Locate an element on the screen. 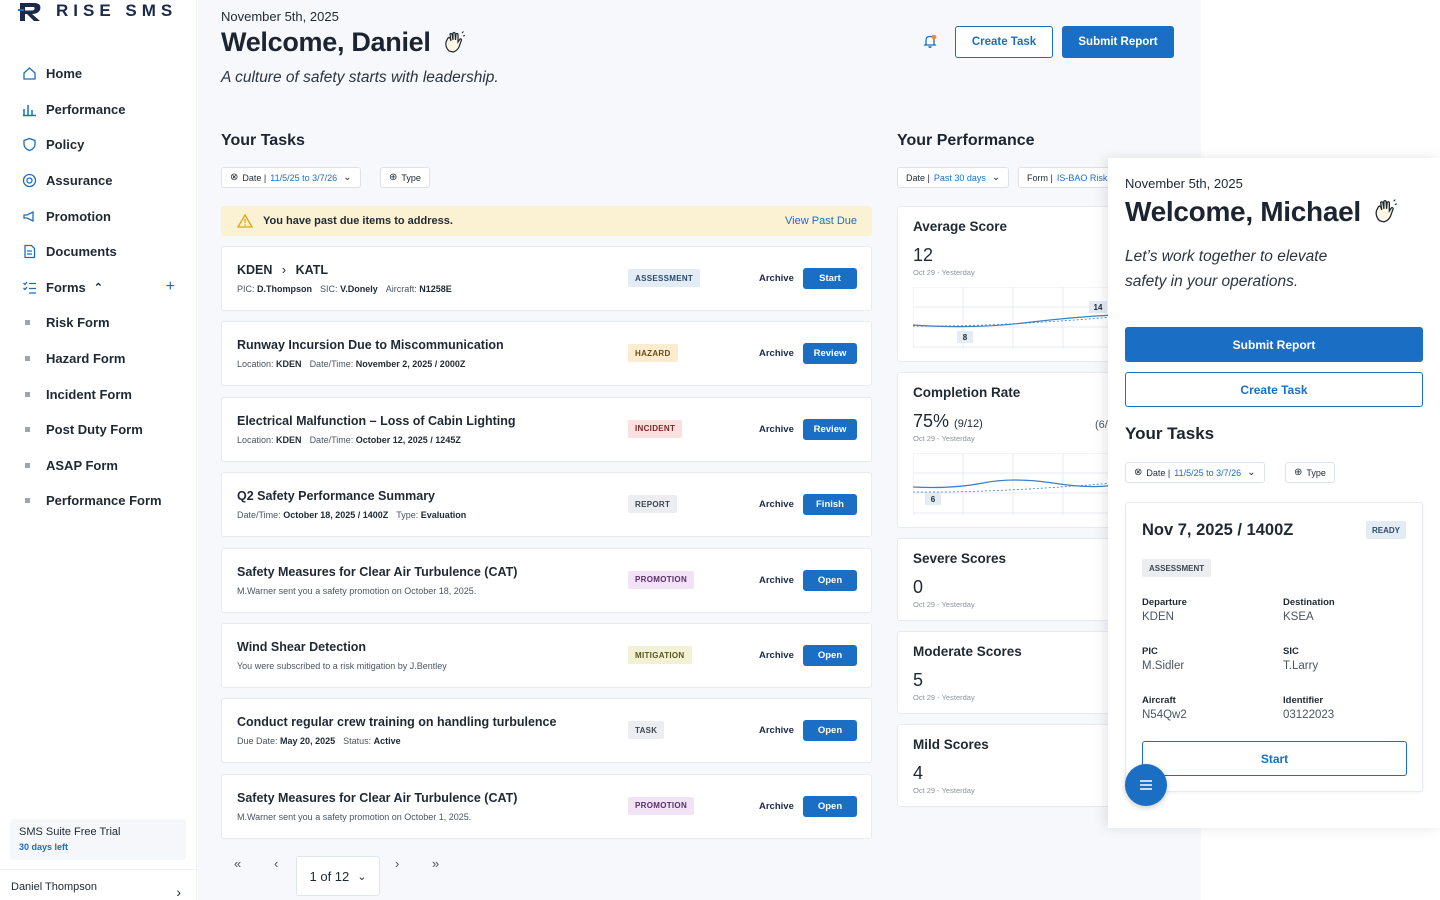  notification-button is located at coordinates (930, 43).